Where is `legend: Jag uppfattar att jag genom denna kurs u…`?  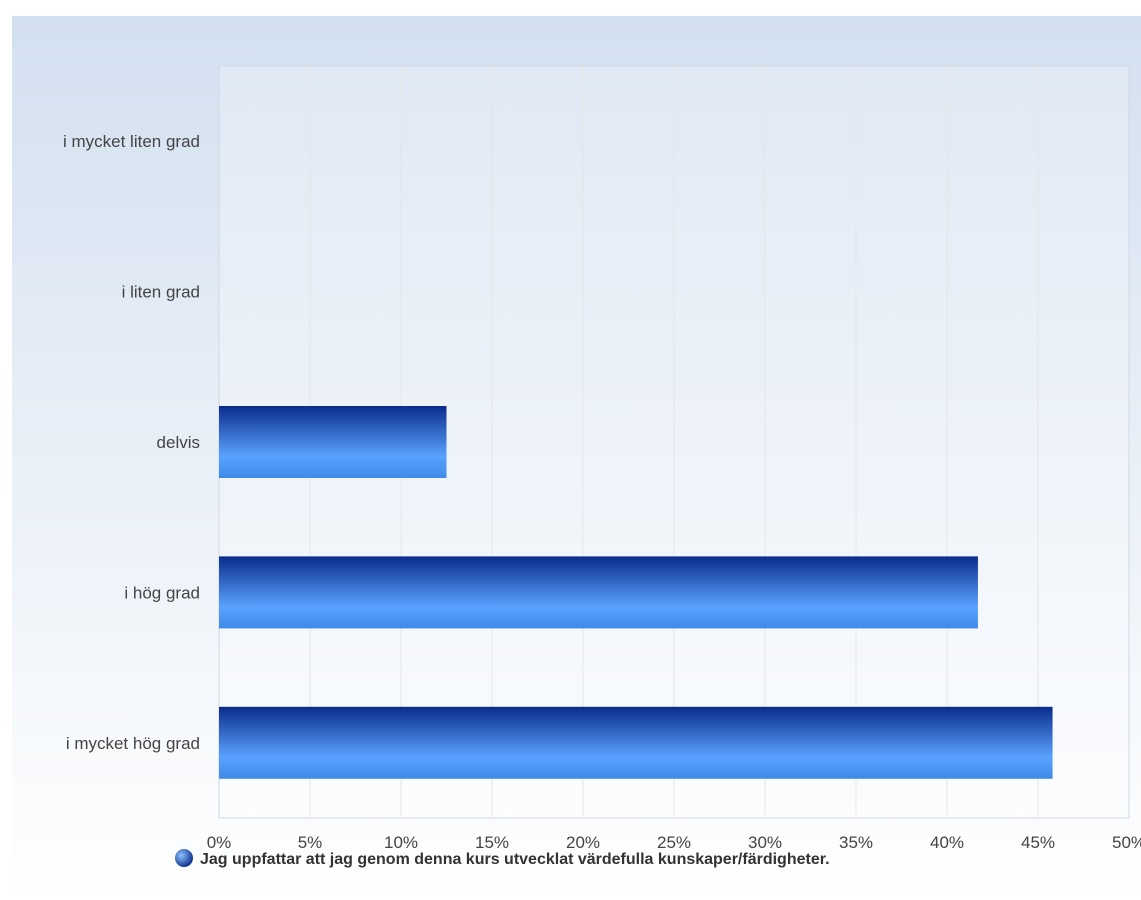 legend: Jag uppfattar att jag genom denna kurs u… is located at coordinates (502, 858).